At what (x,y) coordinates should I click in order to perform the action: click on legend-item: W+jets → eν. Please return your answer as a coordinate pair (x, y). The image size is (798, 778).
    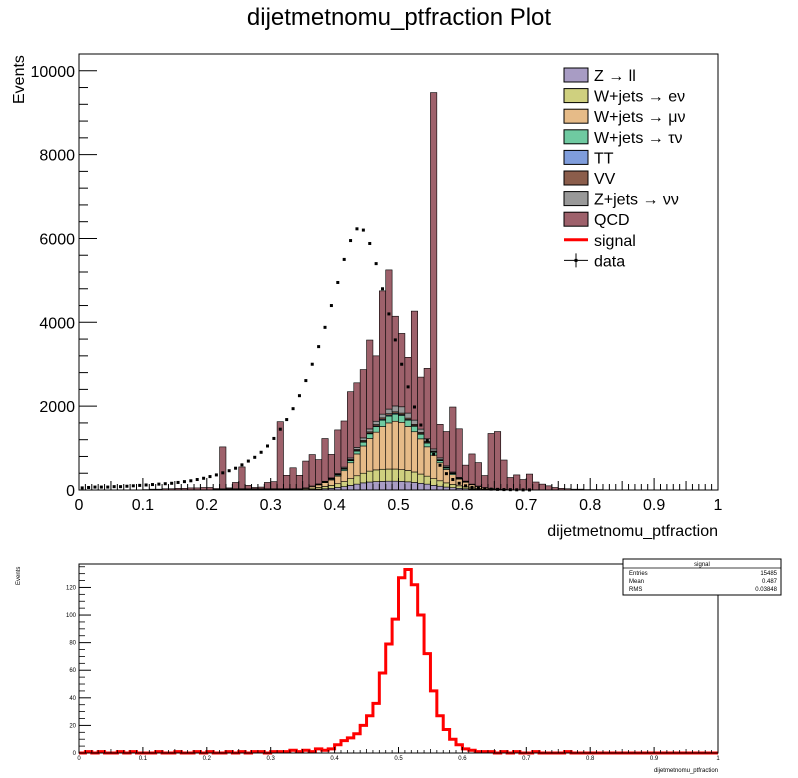
    Looking at the image, I should click on (624, 97).